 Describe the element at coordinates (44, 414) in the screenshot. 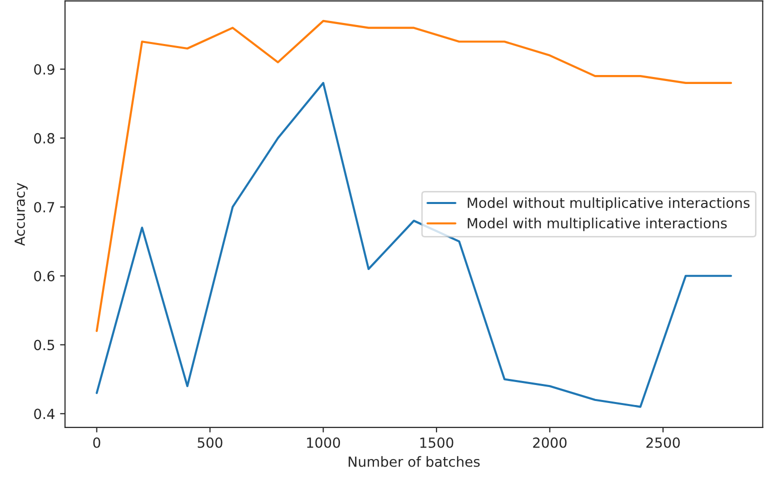

I see `y-tick-label: 0.4` at that location.